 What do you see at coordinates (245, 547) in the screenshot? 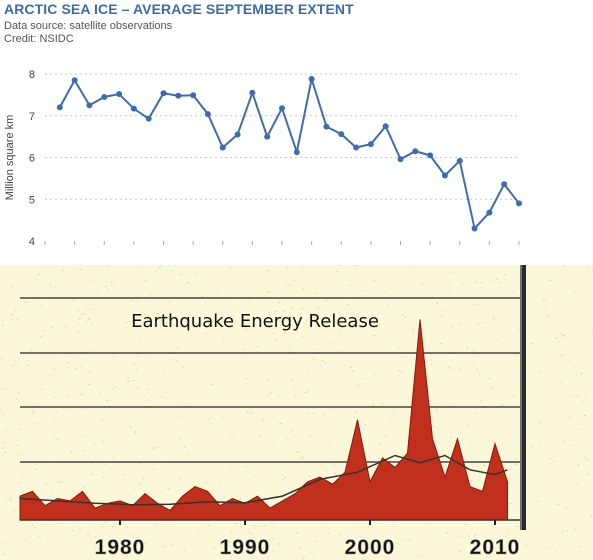
I see `x-tick-label: 1990` at bounding box center [245, 547].